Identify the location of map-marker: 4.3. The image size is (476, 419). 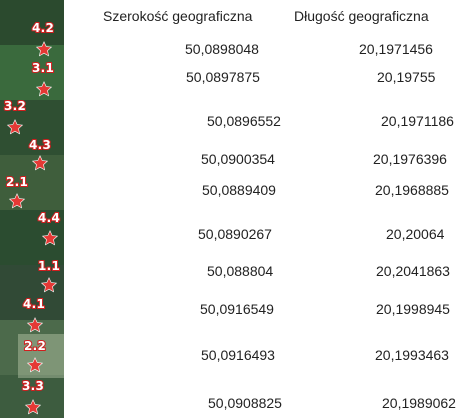
(43, 157).